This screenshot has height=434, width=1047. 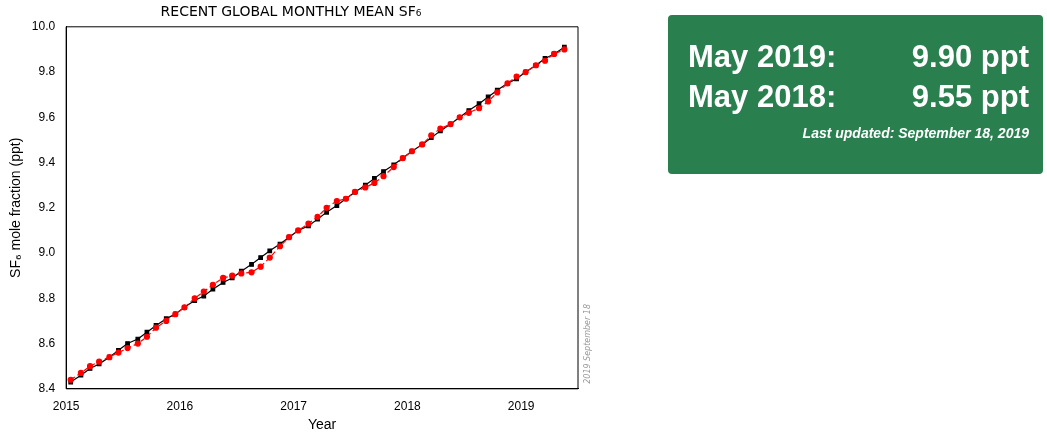 What do you see at coordinates (180, 406) in the screenshot?
I see `x-tick-label: 2016` at bounding box center [180, 406].